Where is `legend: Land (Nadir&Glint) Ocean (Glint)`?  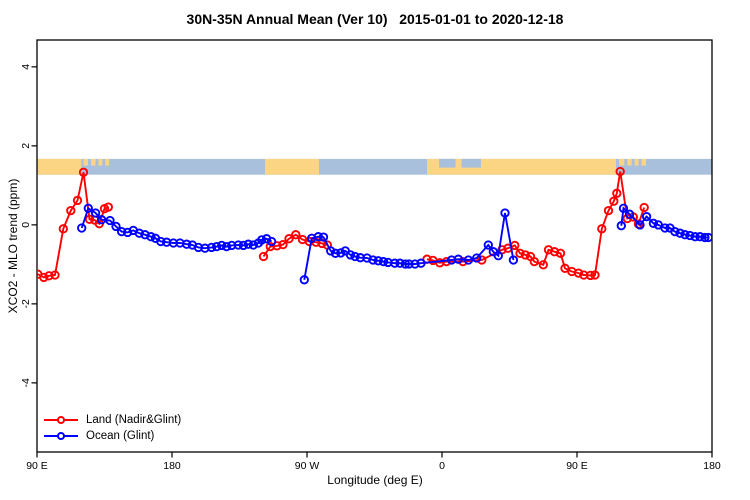 legend: Land (Nadir&Glint) Ocean (Glint) is located at coordinates (112, 428).